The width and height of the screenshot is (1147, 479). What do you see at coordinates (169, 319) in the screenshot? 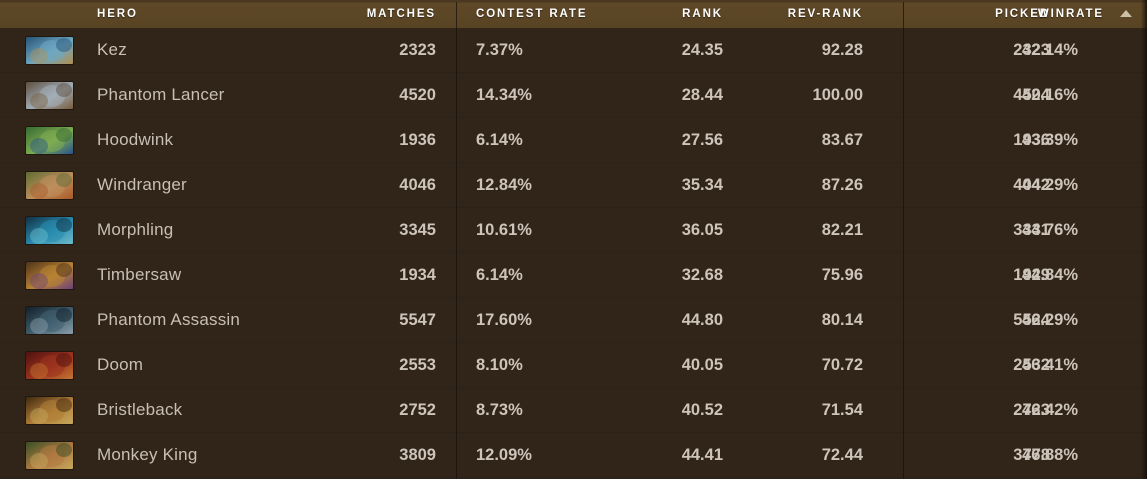
I see `hero-name: Phantom Assassin` at bounding box center [169, 319].